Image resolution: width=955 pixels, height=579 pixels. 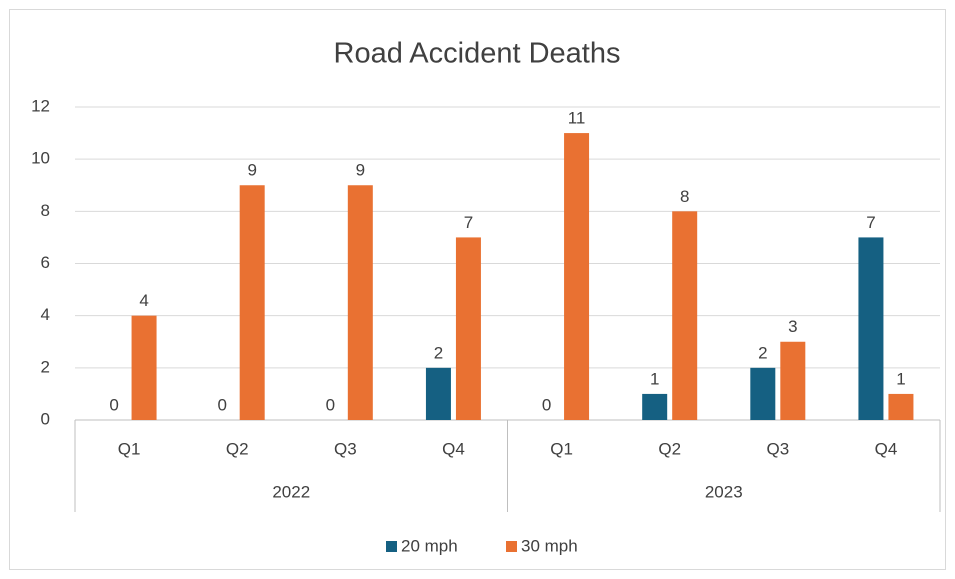 What do you see at coordinates (45, 210) in the screenshot?
I see `y-tick-label: 8` at bounding box center [45, 210].